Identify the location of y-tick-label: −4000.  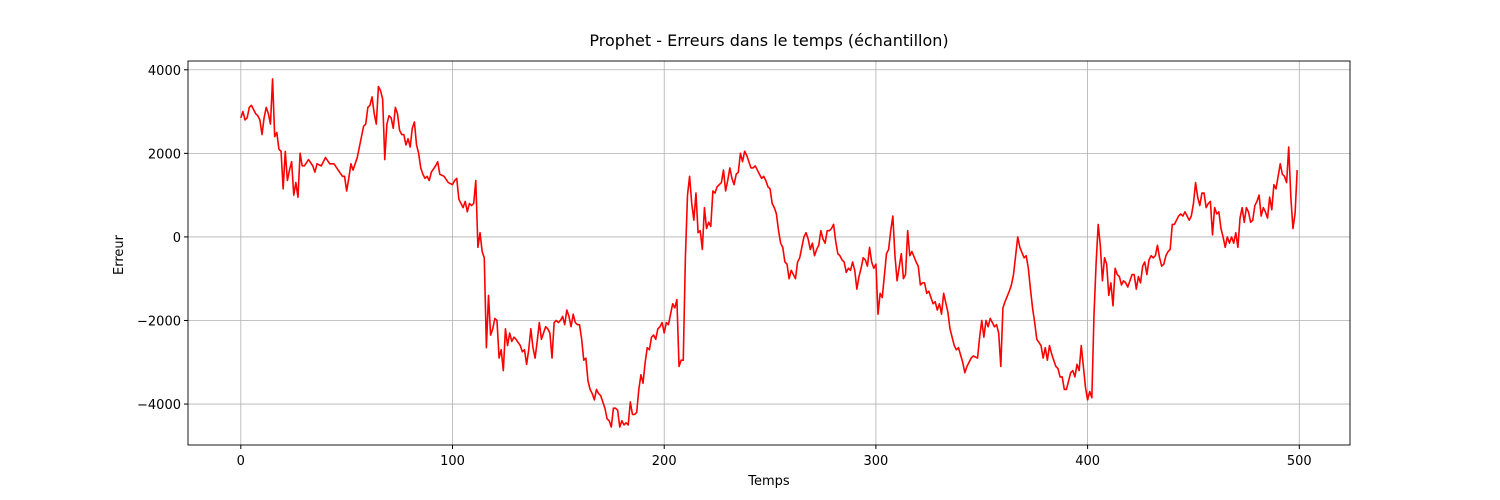
(159, 405).